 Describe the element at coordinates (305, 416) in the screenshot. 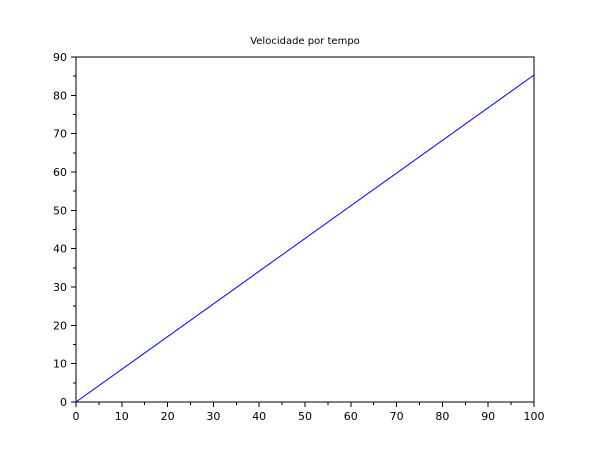

I see `x-tick-label: 50` at that location.